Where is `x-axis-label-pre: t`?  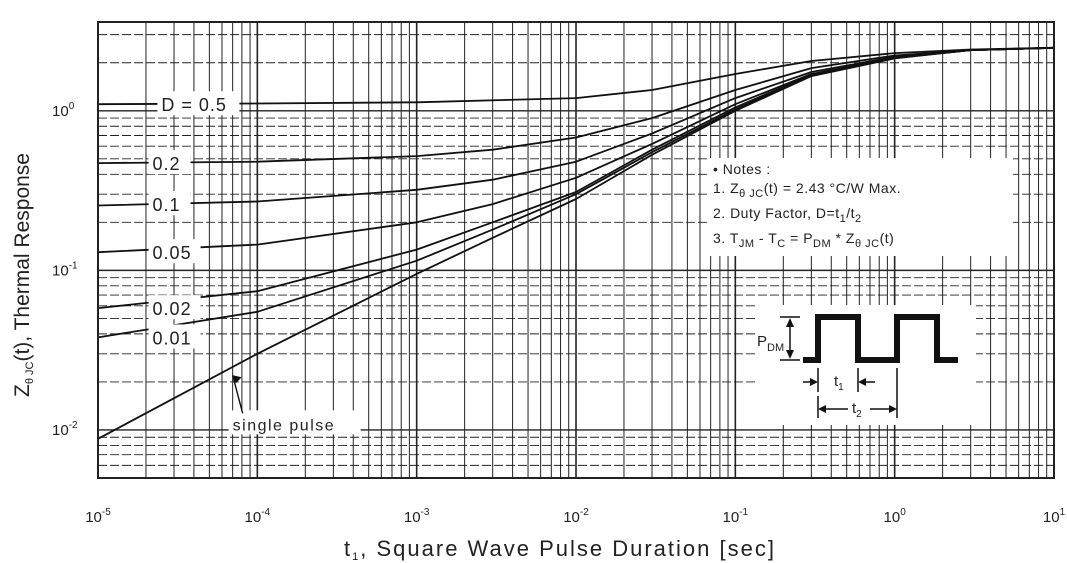
x-axis-label-pre: t is located at coordinates (348, 548).